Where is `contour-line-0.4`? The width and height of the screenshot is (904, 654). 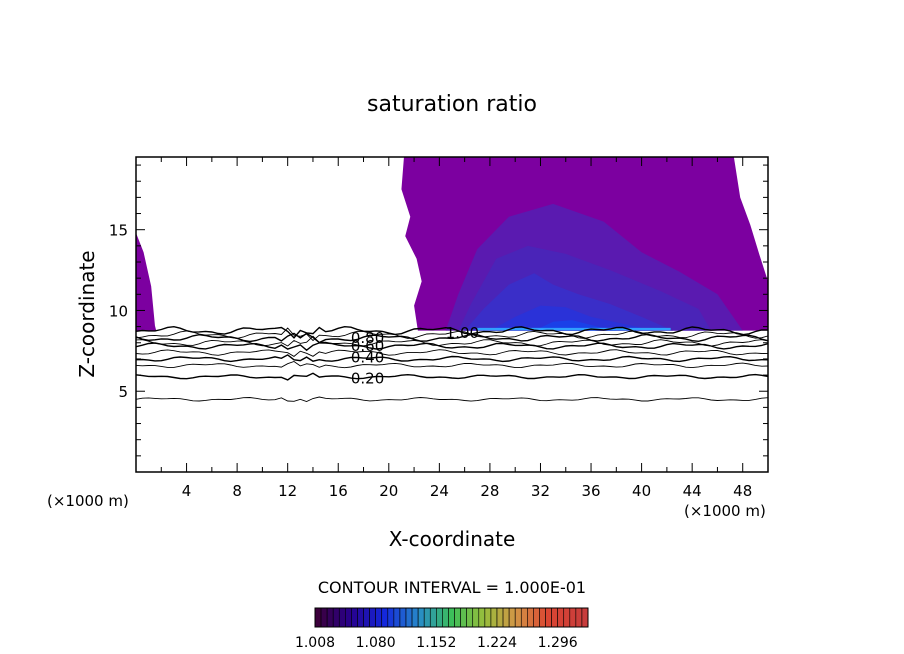
contour-line-0.4 is located at coordinates (452, 358).